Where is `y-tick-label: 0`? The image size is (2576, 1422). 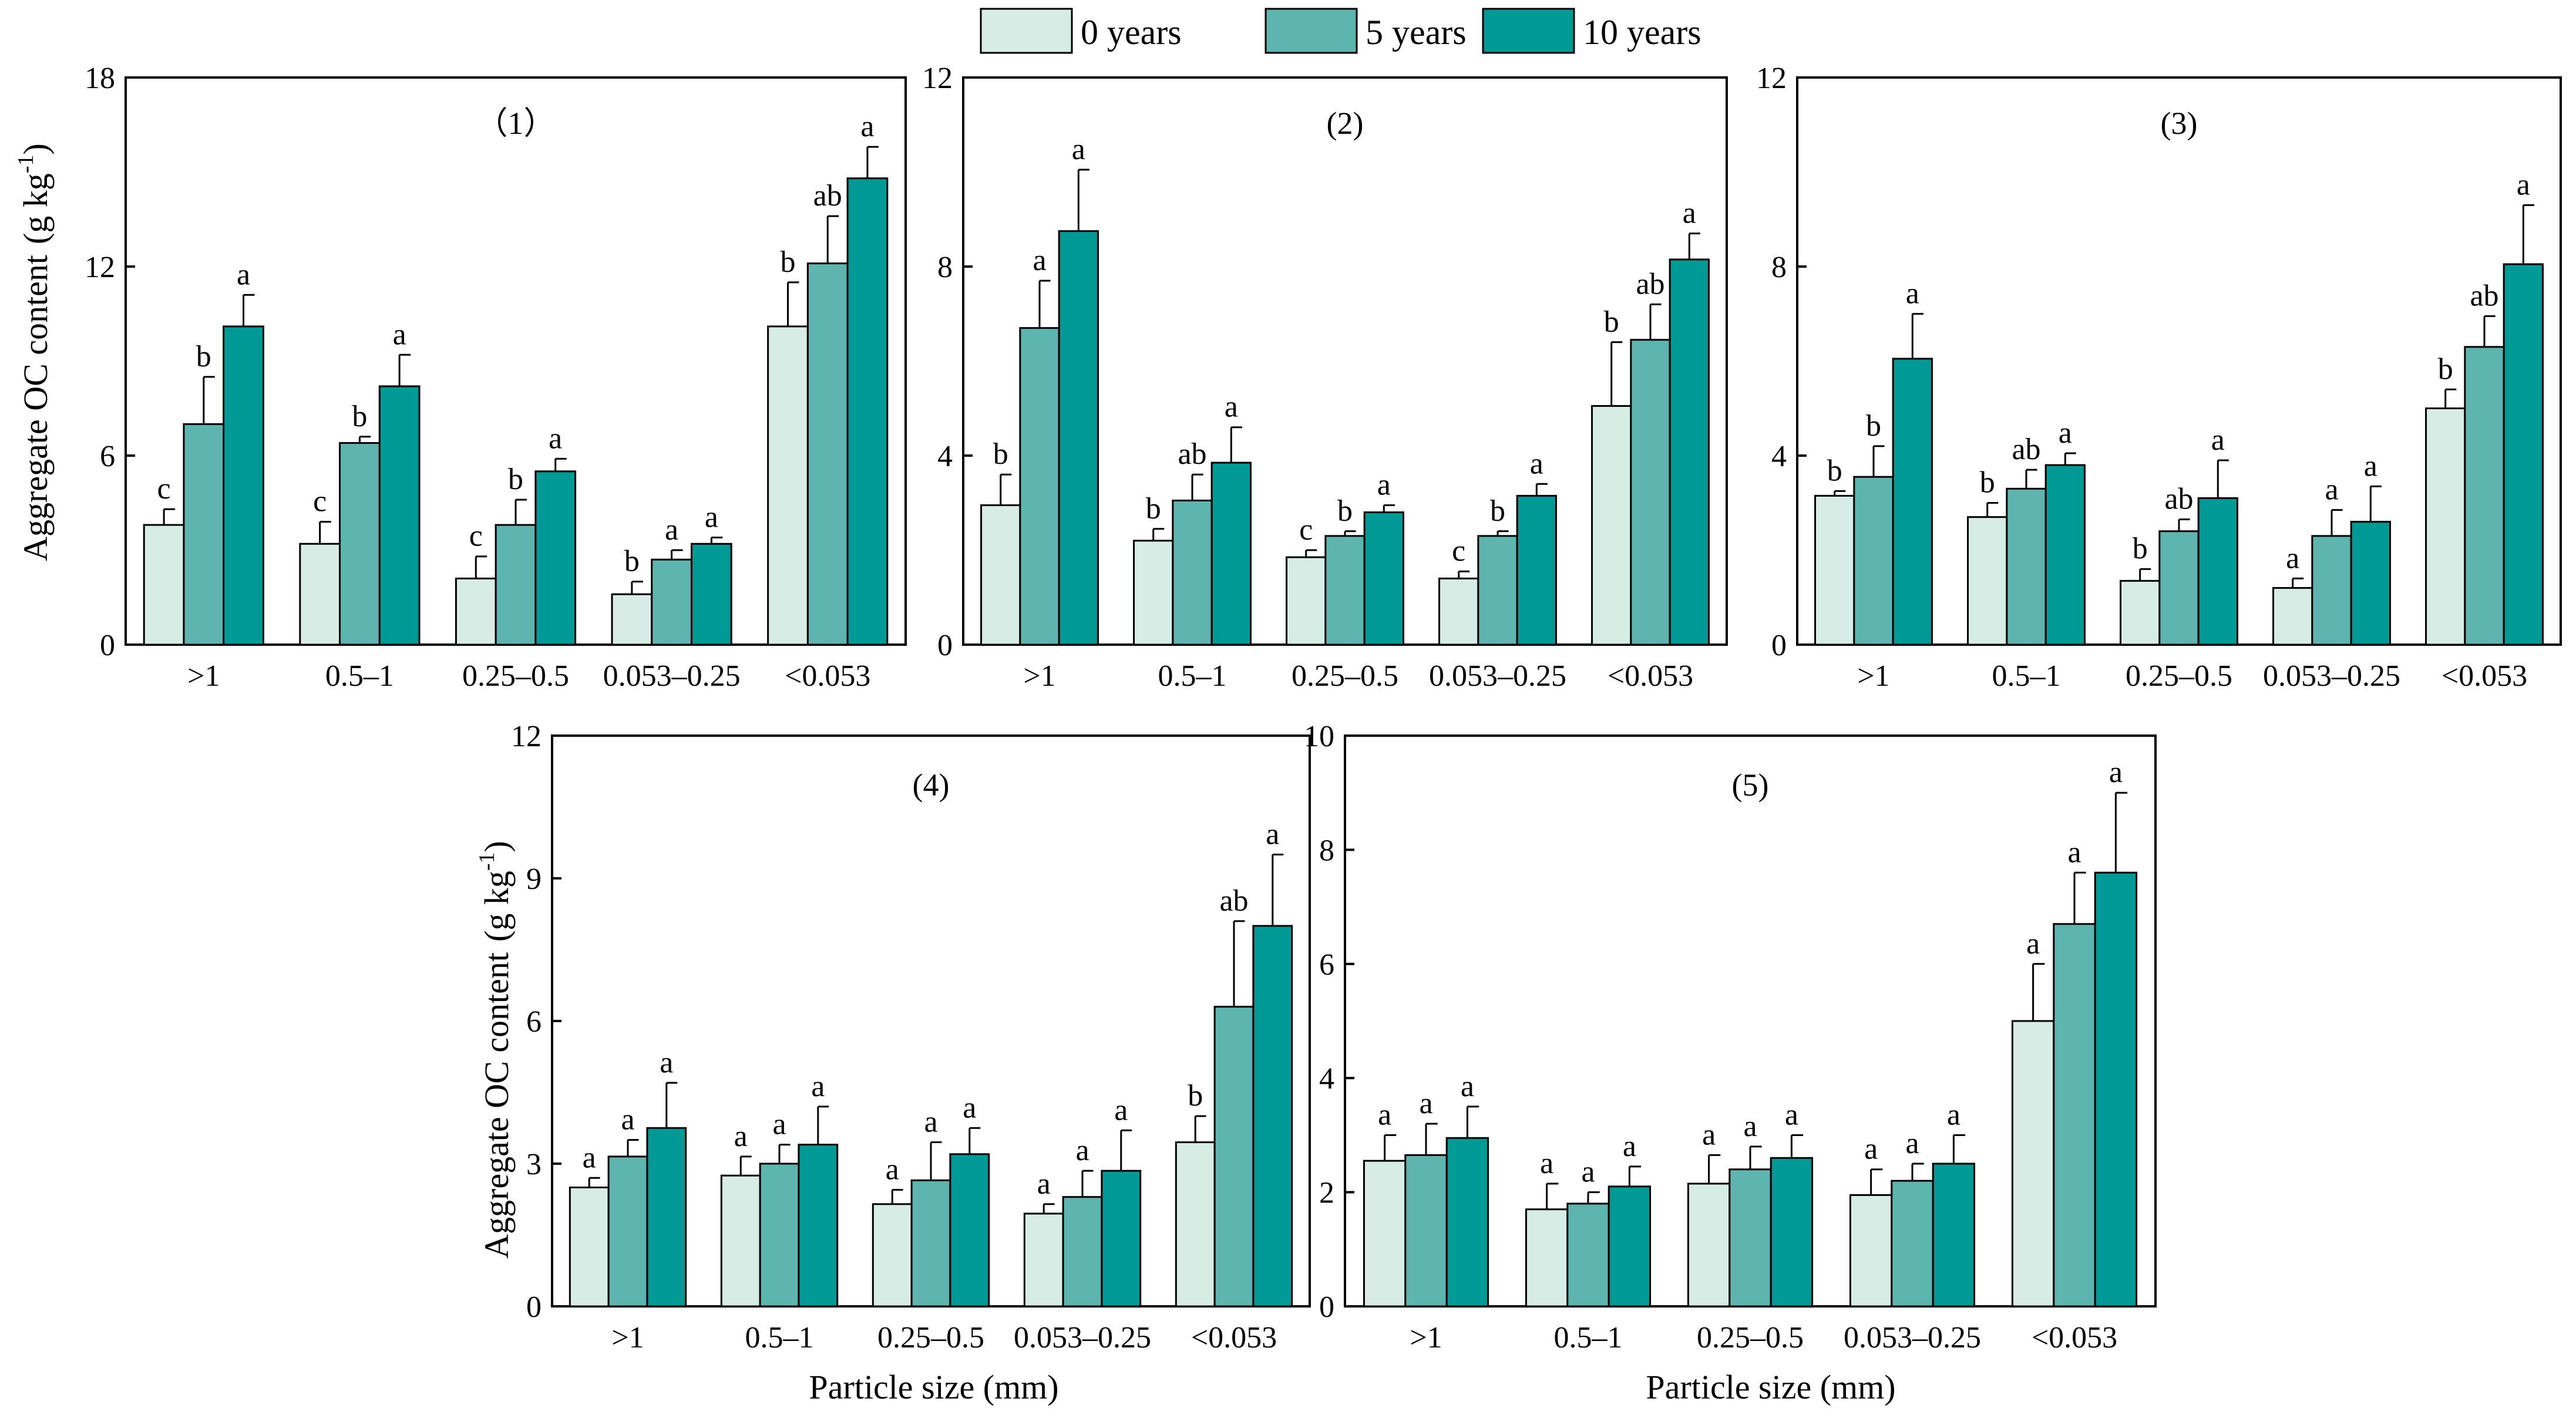 y-tick-label: 0 is located at coordinates (1779, 645).